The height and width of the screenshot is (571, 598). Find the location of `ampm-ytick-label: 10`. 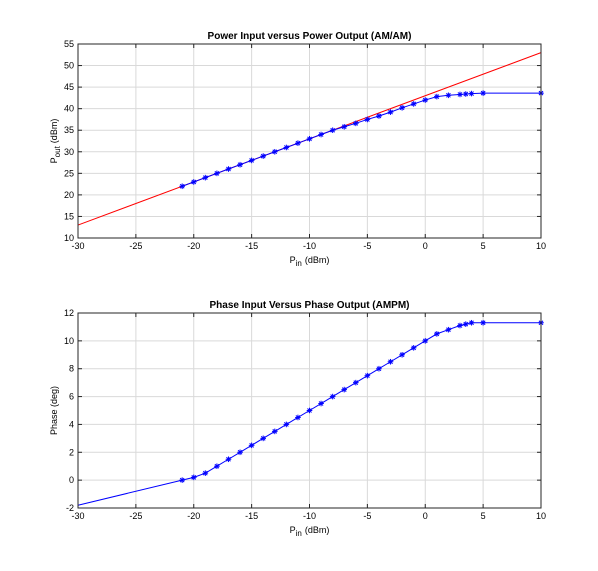

ampm-ytick-label: 10 is located at coordinates (69, 341).